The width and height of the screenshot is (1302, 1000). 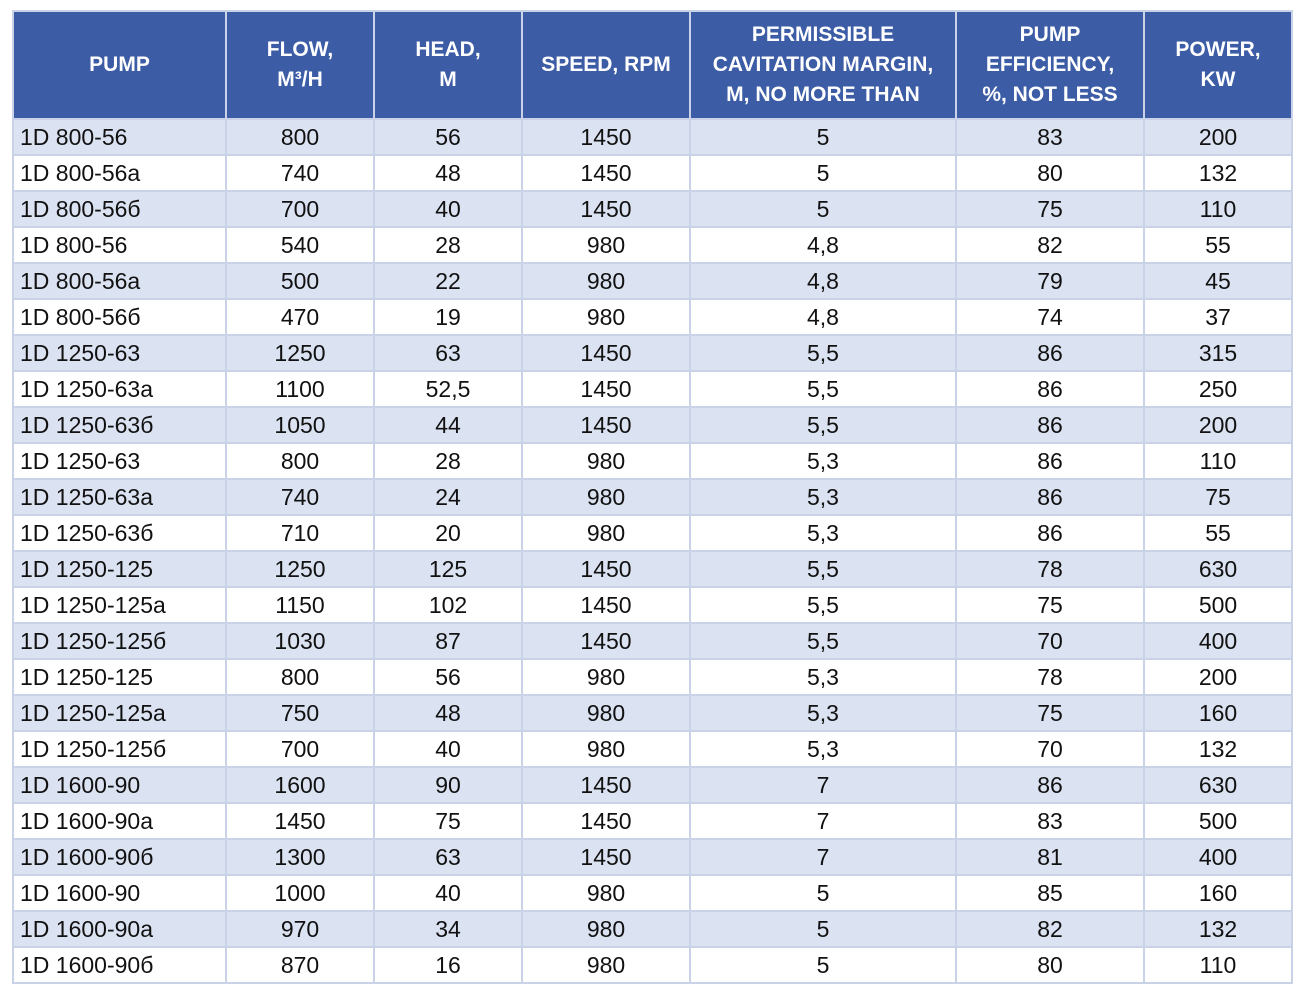 What do you see at coordinates (1218, 79) in the screenshot?
I see `header-text: KW` at bounding box center [1218, 79].